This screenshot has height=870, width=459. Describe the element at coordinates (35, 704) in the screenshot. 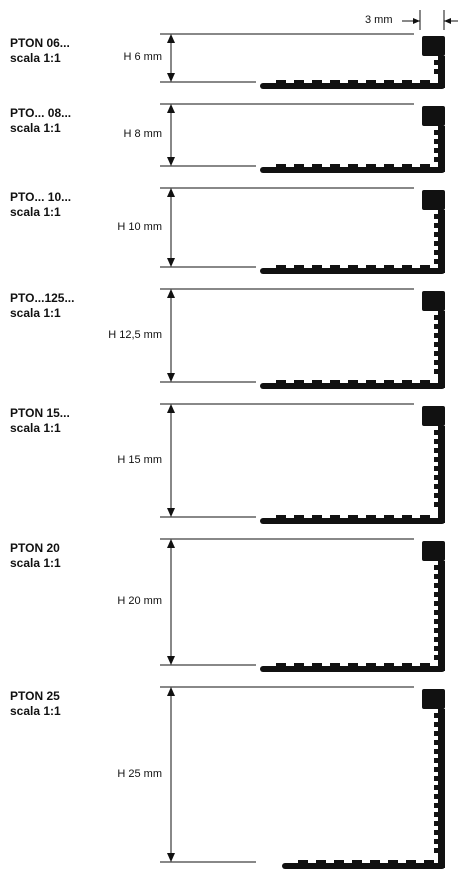

I see `profile-code: PTON 25 scala 1:1` at that location.